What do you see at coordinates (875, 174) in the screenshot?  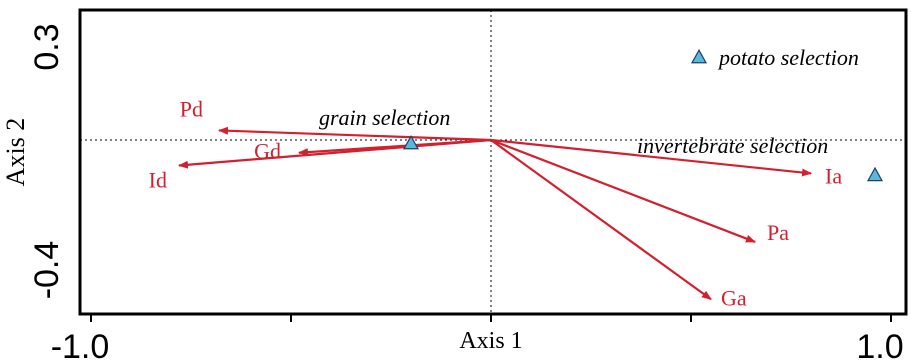 I see `point-invertebrate-selection` at bounding box center [875, 174].